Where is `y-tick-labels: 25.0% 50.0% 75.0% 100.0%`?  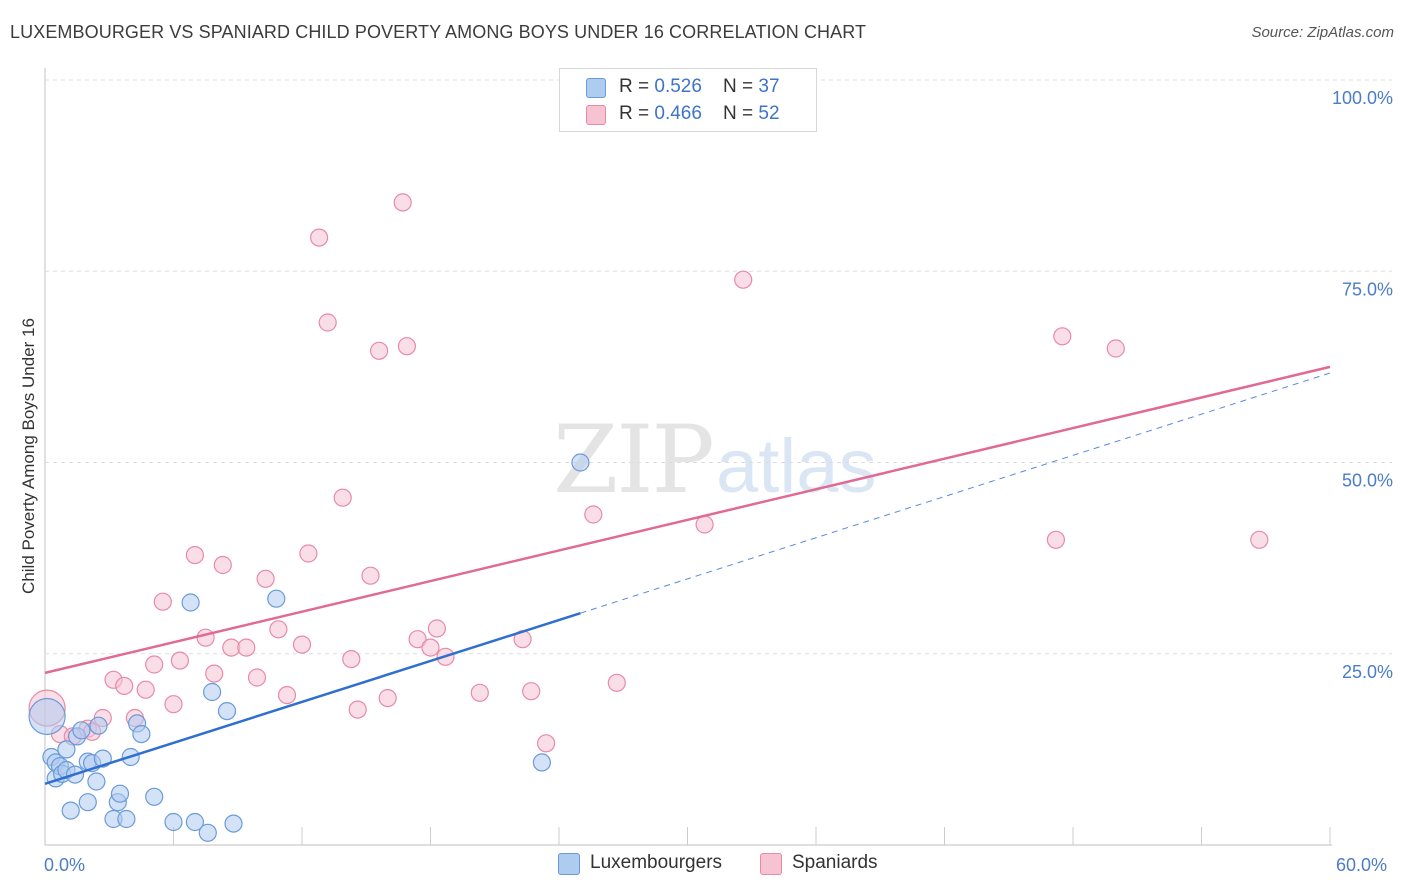 y-tick-labels: 25.0% 50.0% 75.0% 100.0% is located at coordinates (1362, 385).